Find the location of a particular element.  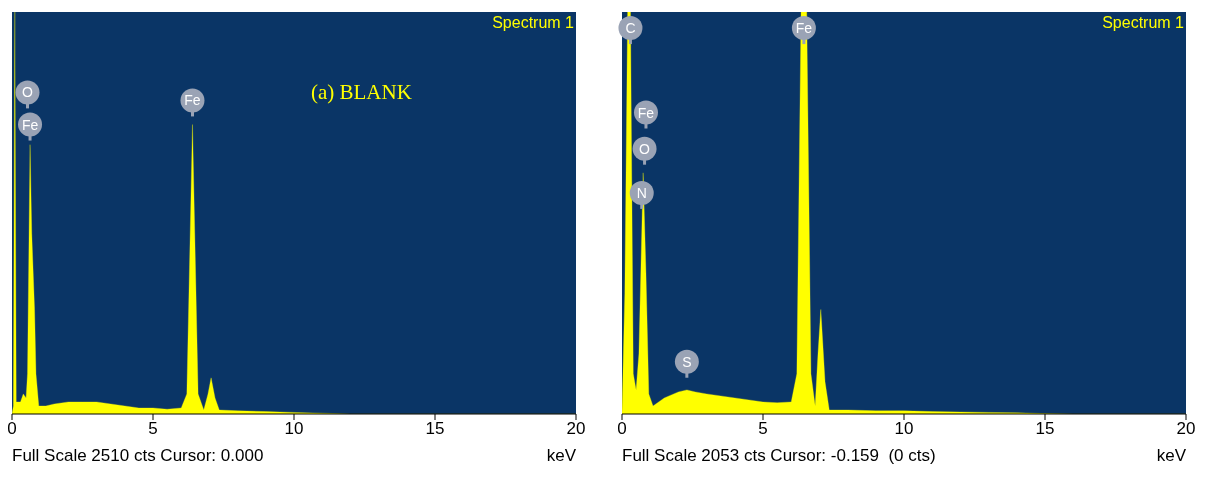

annotation: N is located at coordinates (641, 192).